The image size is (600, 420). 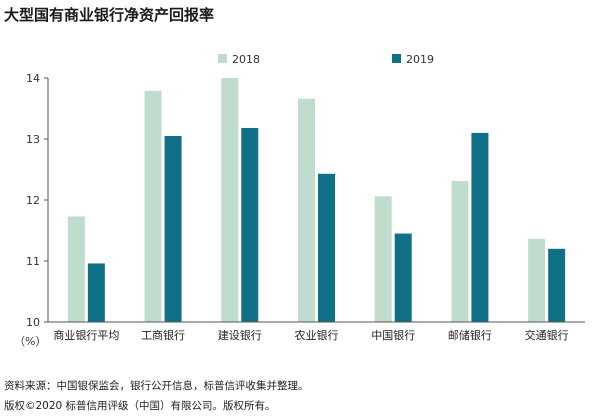 What do you see at coordinates (33, 261) in the screenshot?
I see `y-tick-label: 11` at bounding box center [33, 261].